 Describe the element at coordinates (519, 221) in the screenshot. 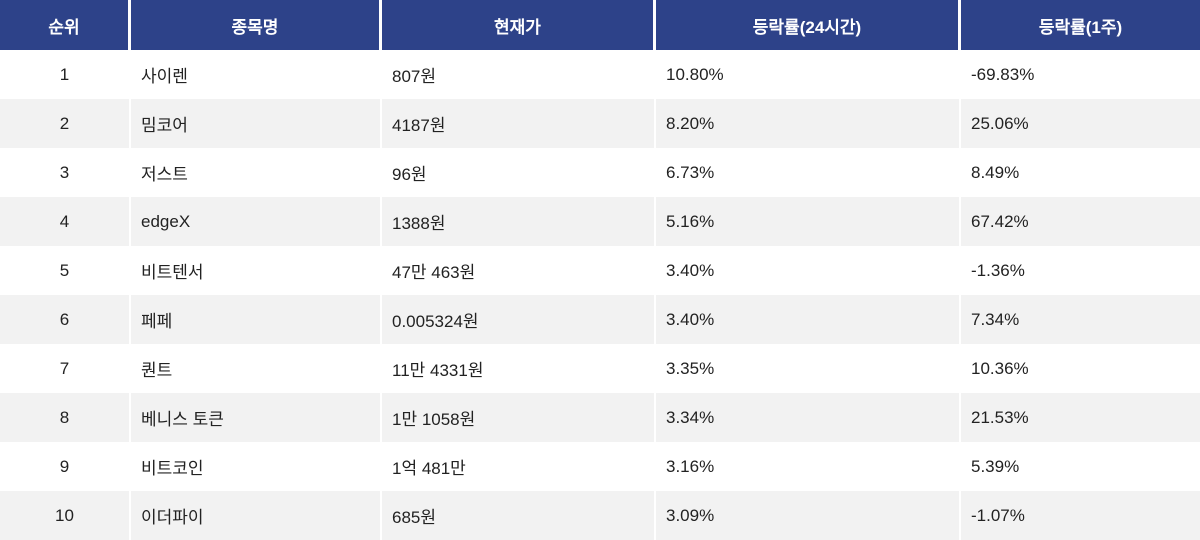

I see `price-cell: 1388원` at that location.